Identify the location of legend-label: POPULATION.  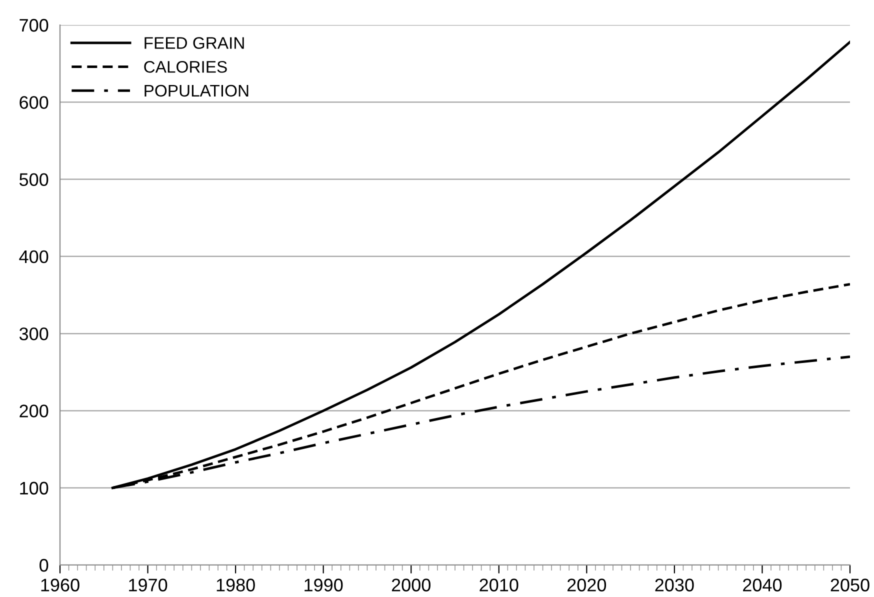
(196, 90).